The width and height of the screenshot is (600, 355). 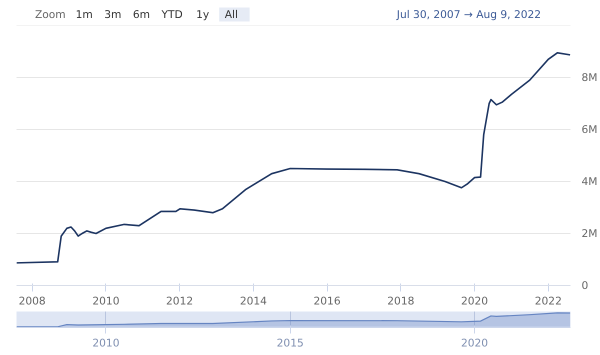 I want to click on y-tick-label: 4M, so click(x=590, y=181).